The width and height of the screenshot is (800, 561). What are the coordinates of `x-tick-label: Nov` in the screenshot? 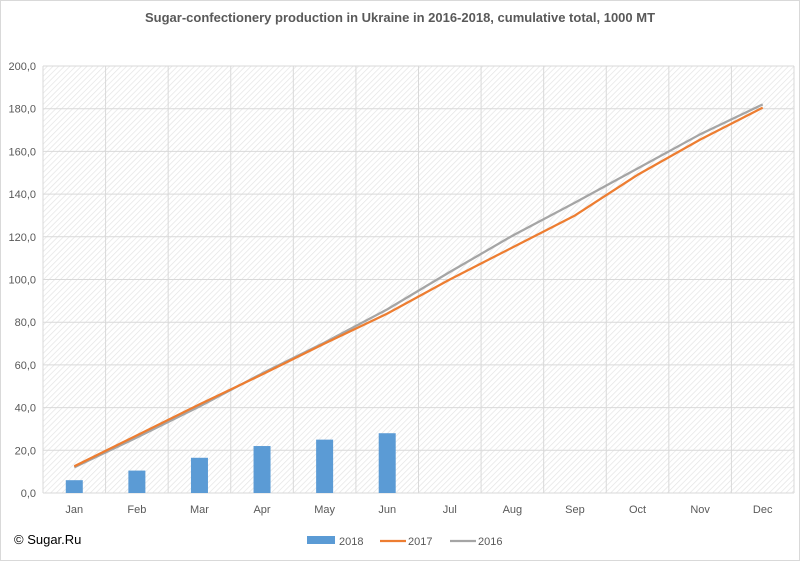 It's located at (700, 510).